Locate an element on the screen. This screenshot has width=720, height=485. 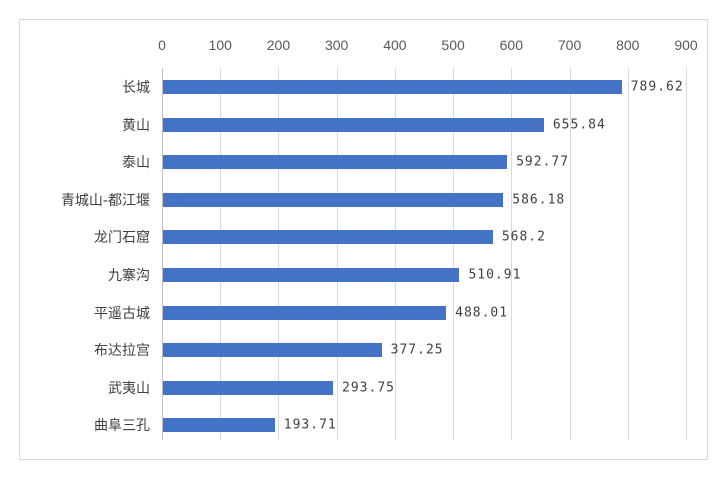
x-tick-label: 900 is located at coordinates (686, 45).